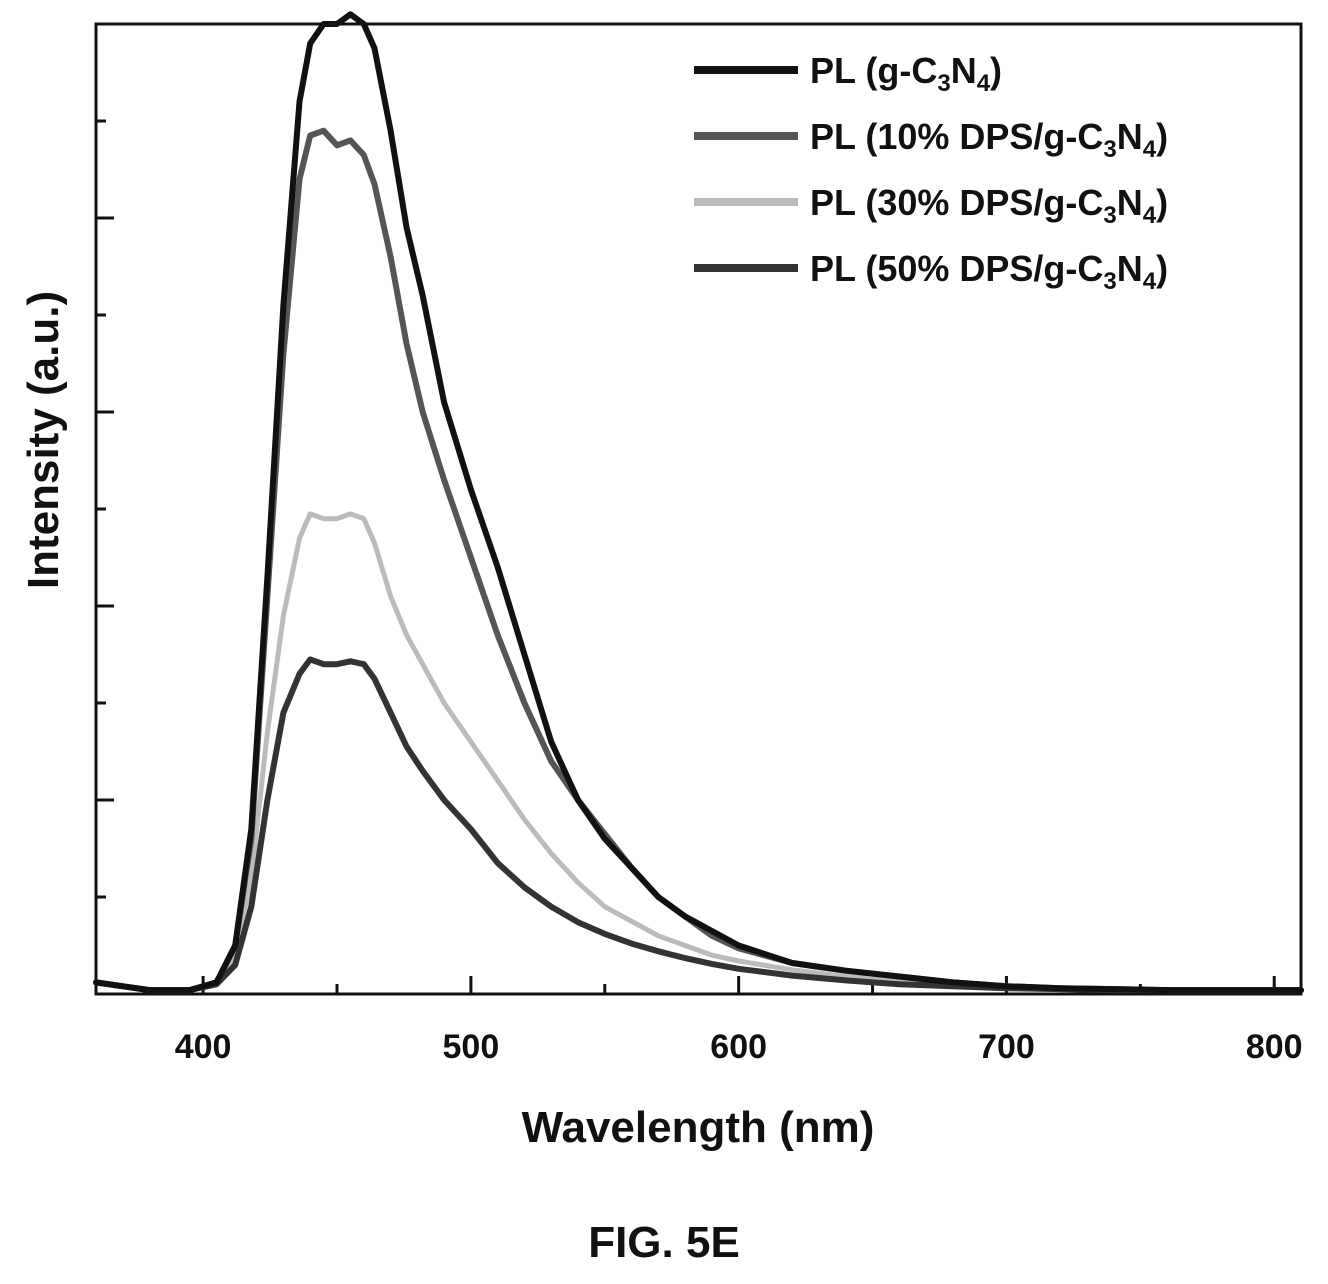 The width and height of the screenshot is (1328, 1284). What do you see at coordinates (471, 1047) in the screenshot?
I see `x-tick-label: 500` at bounding box center [471, 1047].